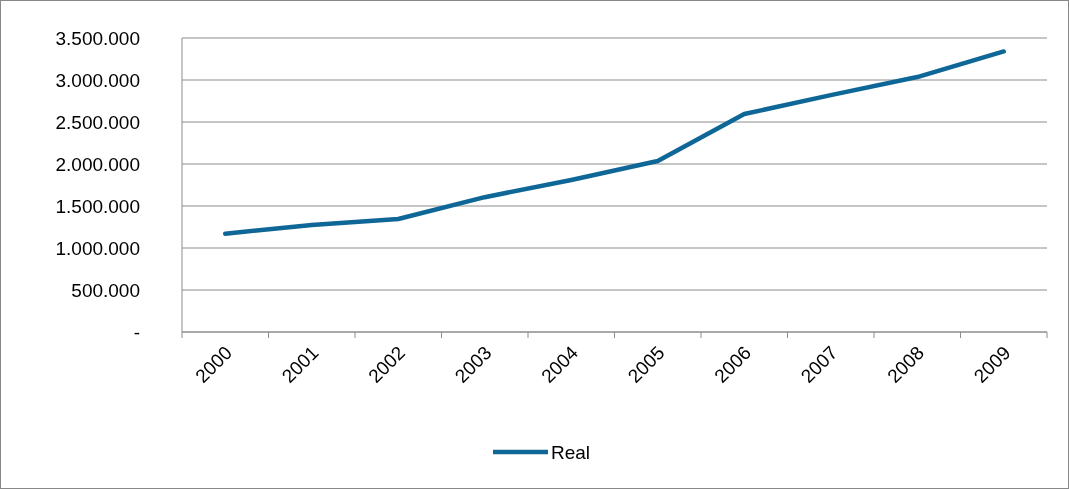  What do you see at coordinates (97, 80) in the screenshot?
I see `y-tick-label: 3.000.000` at bounding box center [97, 80].